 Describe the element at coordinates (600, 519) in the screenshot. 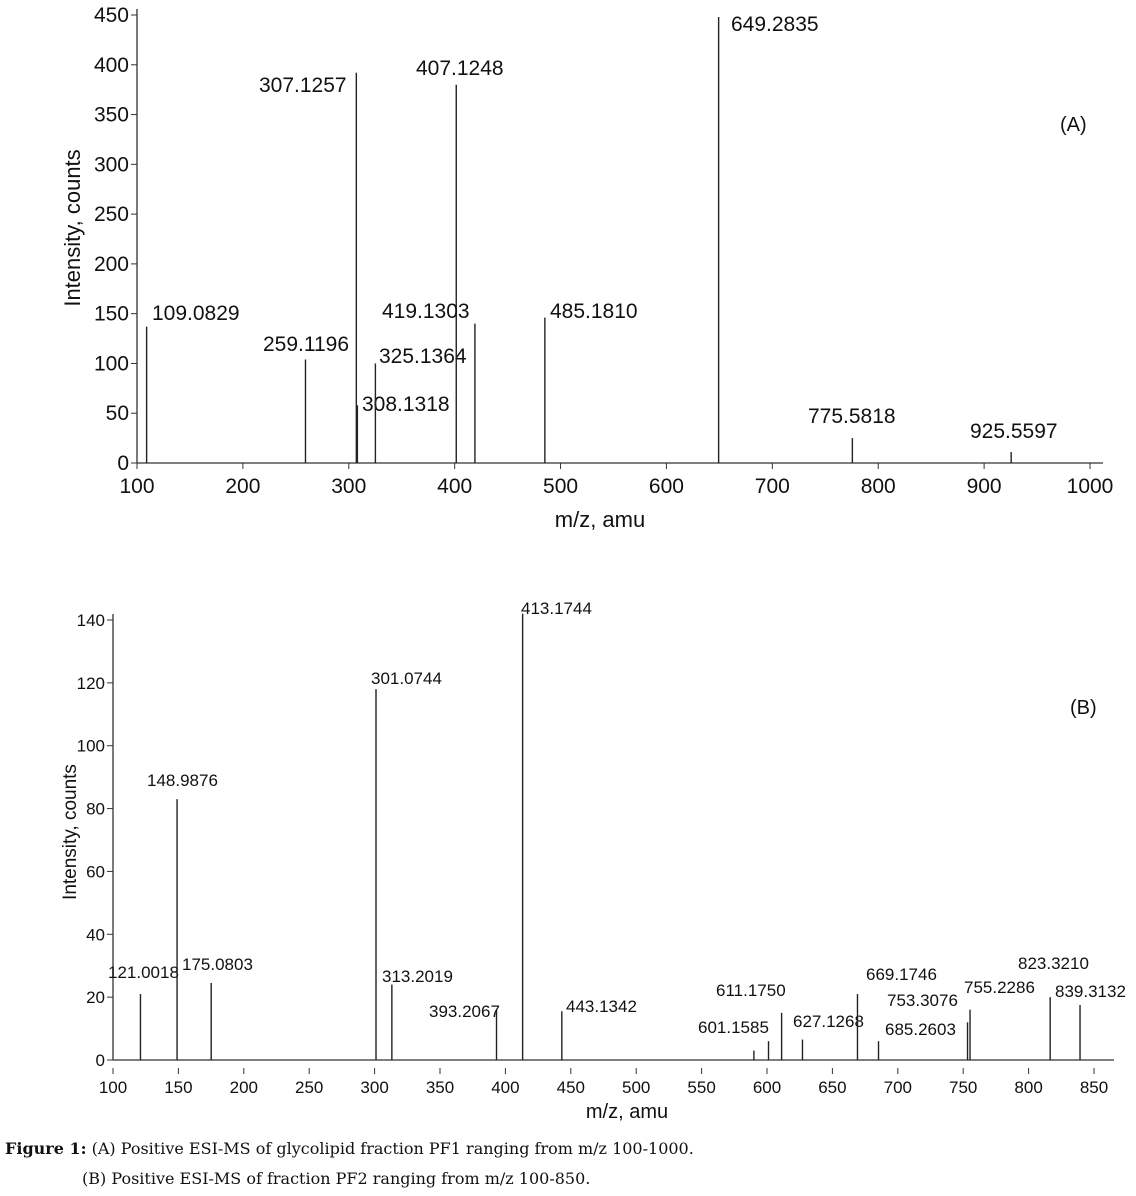

I see `x-axis-label-a: m/z, amu` at that location.